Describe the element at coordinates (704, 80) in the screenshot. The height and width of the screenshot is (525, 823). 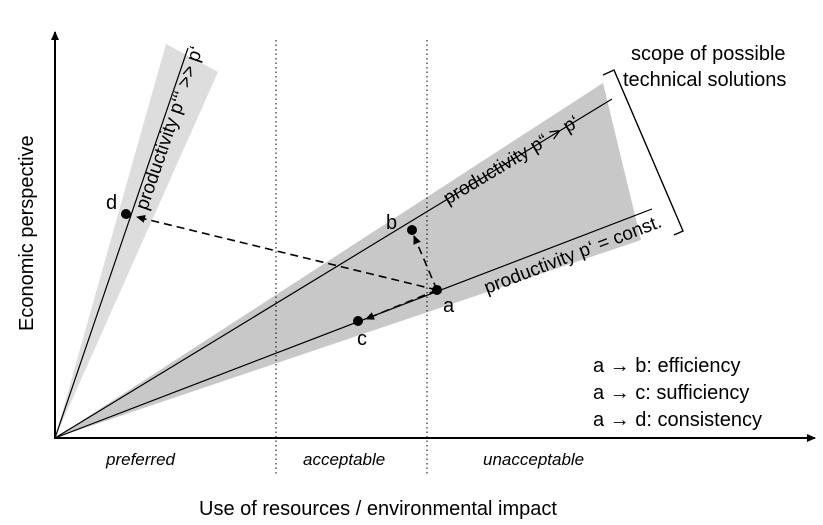
I see `scope-label-line2: technical solutions` at that location.